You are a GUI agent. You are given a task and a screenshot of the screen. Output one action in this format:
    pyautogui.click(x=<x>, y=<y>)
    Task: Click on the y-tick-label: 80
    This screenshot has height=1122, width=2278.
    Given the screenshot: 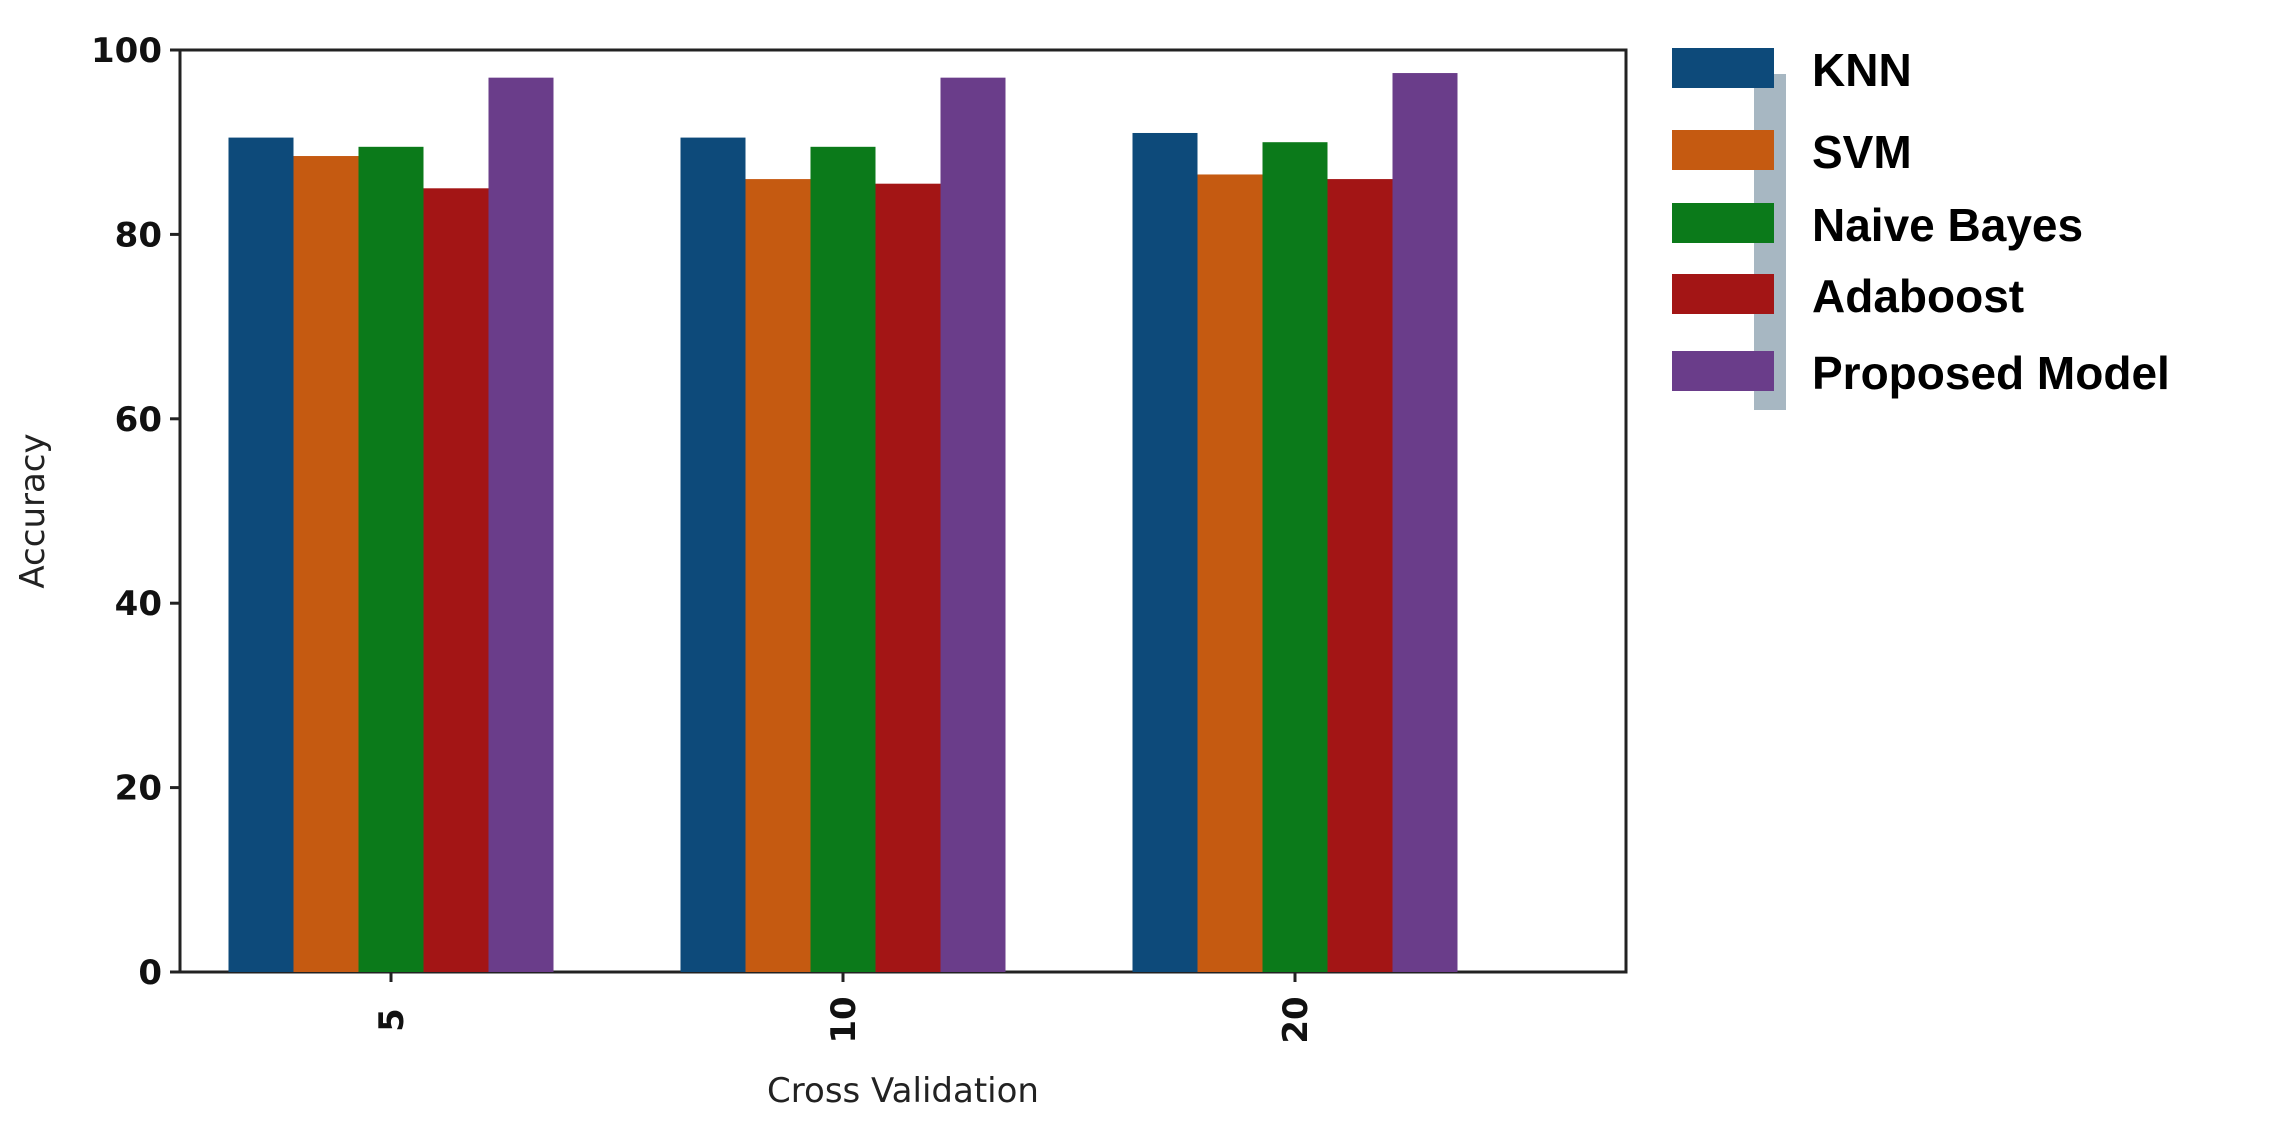 What is the action you would take?
    pyautogui.click(x=138, y=235)
    